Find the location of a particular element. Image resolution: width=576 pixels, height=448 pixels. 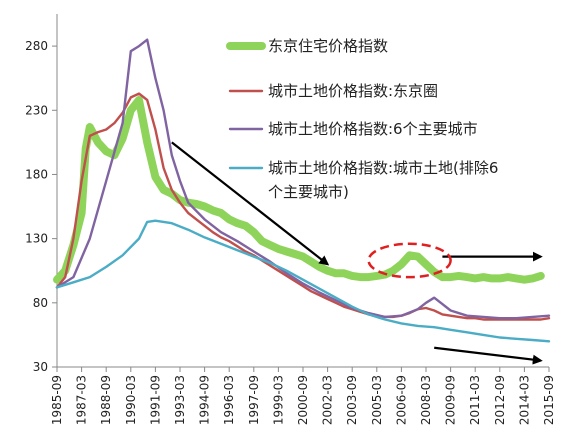

y-tick-label: 30 is located at coordinates (40, 367).